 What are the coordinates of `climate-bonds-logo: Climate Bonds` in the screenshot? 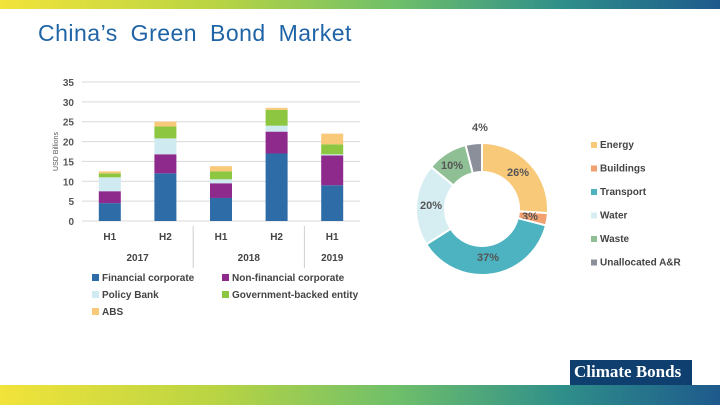 It's located at (631, 372).